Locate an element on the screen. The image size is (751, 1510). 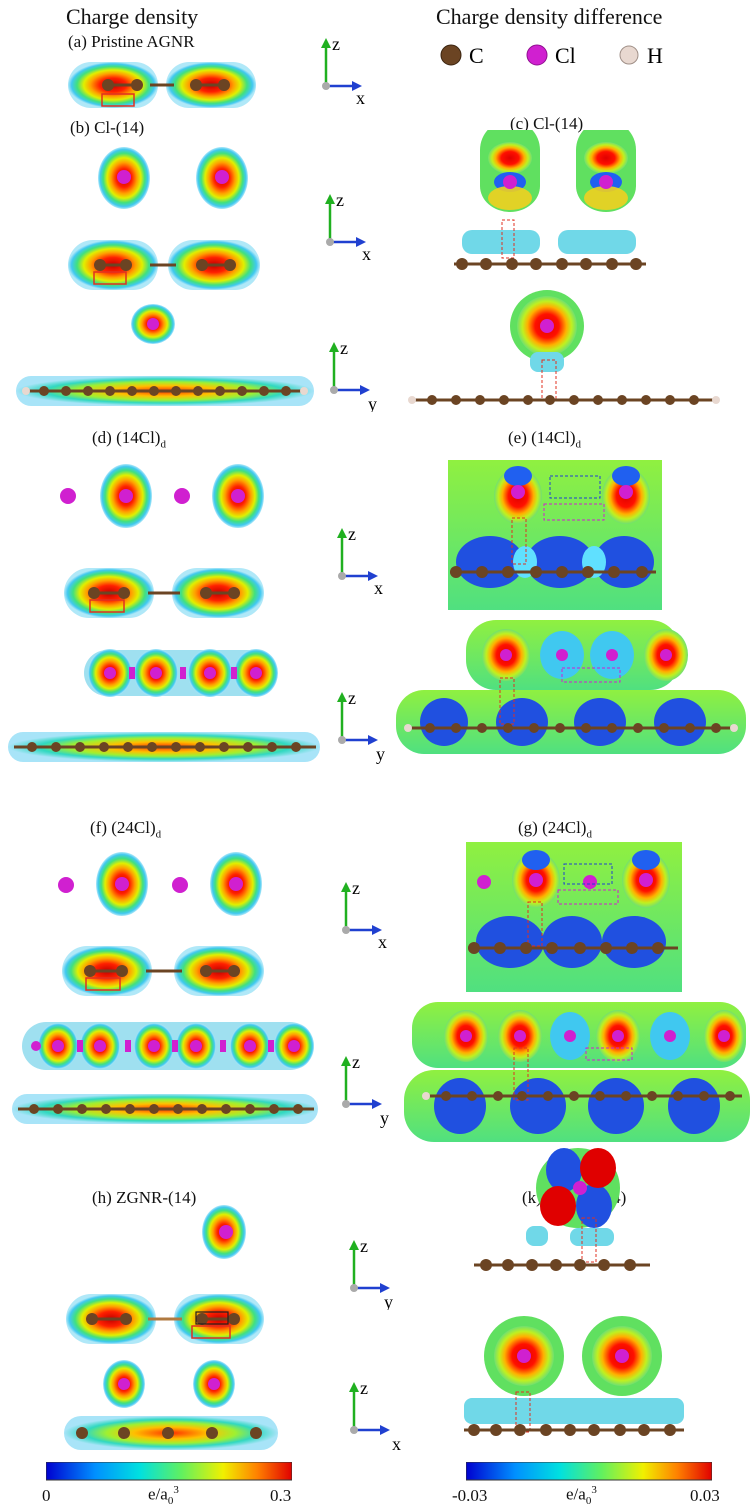
panel-h-label: (h) ZGNR-(14) is located at coordinates (144, 1197).